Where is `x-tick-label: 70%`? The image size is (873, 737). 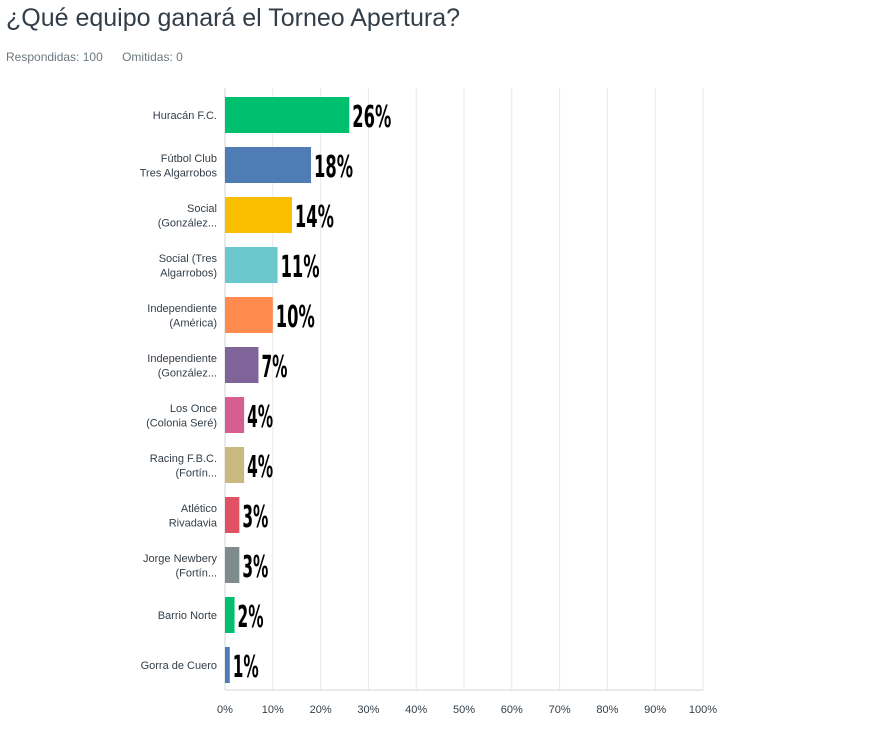
x-tick-label: 70% is located at coordinates (560, 710).